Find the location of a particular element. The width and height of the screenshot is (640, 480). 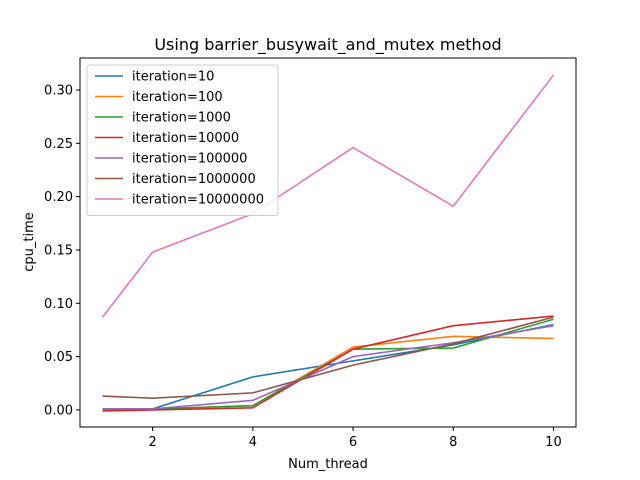

y-tick-label: 0.10 is located at coordinates (58, 304).